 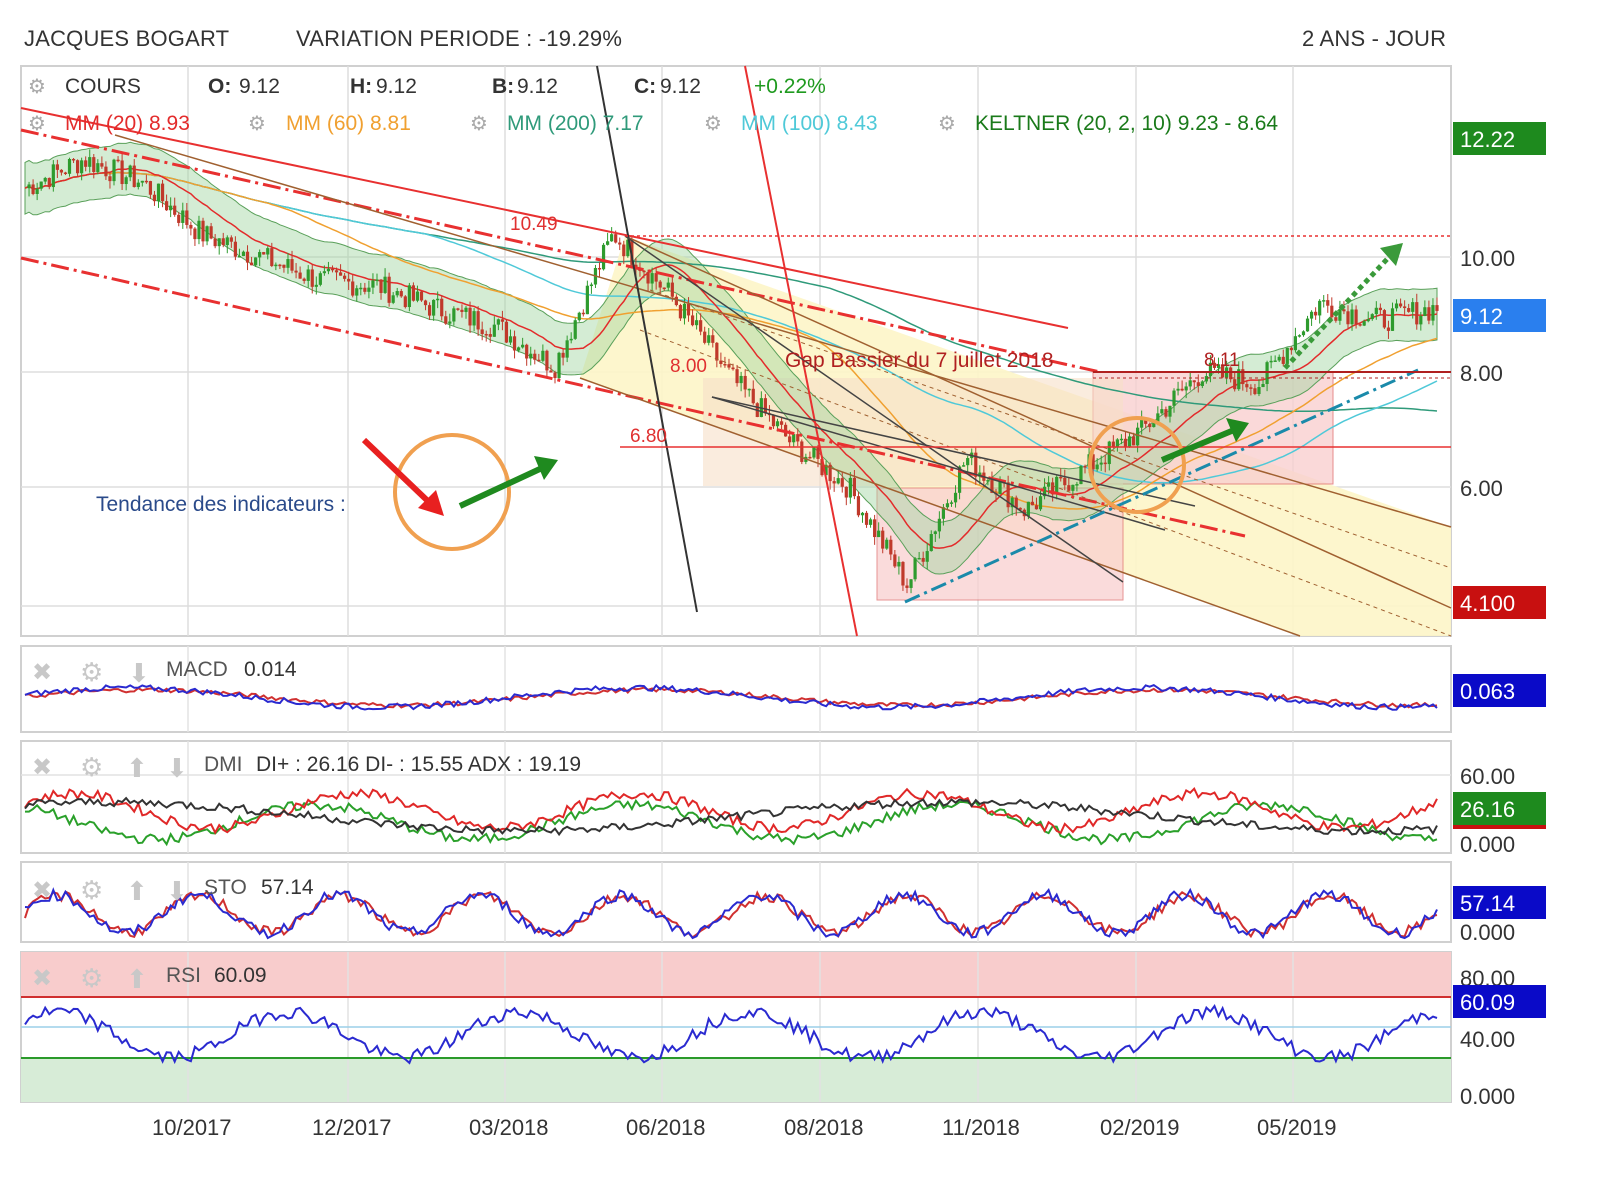 I want to click on sto-k-line, so click(x=731, y=913).